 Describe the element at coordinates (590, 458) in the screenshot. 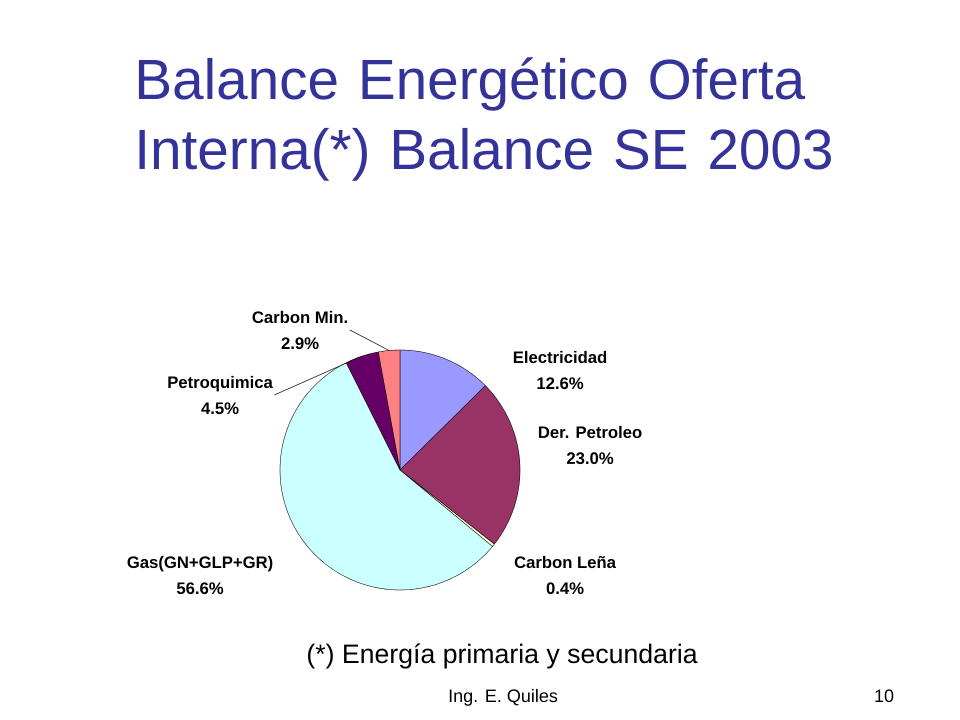

I see `data-label: 23.0%` at that location.